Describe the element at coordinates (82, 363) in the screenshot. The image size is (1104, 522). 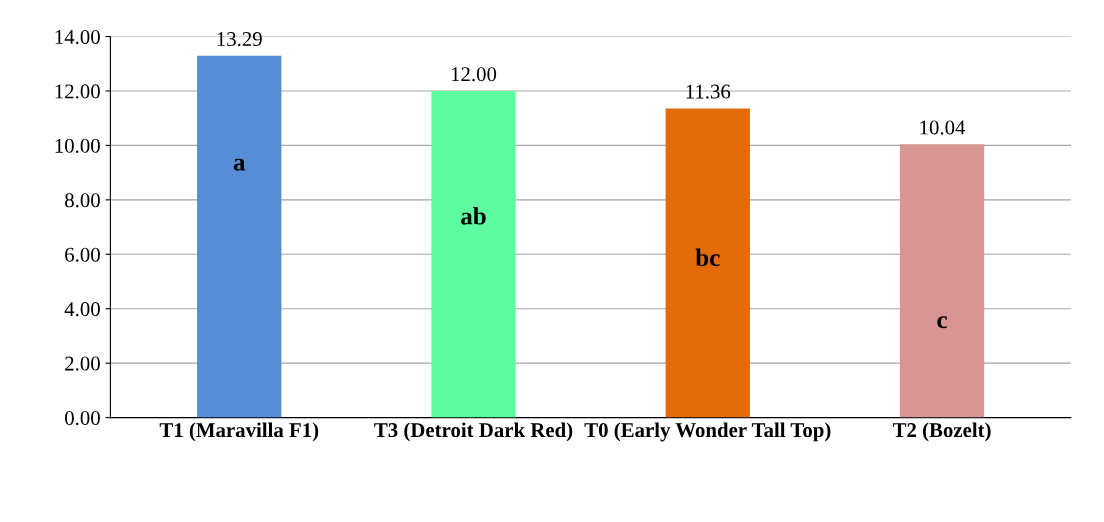
I see `y-tick-label: 2.00` at that location.